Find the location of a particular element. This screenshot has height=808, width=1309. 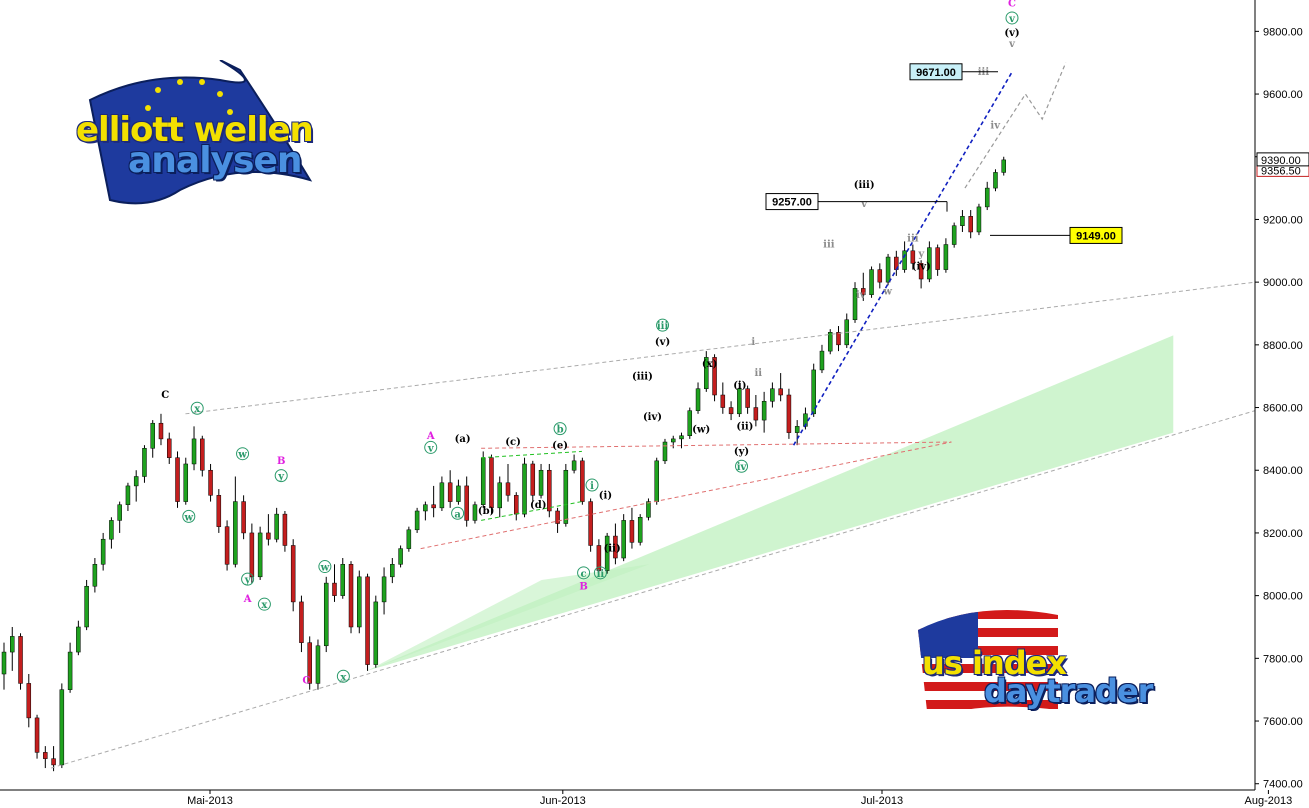

upper-trendline is located at coordinates (720, 348).